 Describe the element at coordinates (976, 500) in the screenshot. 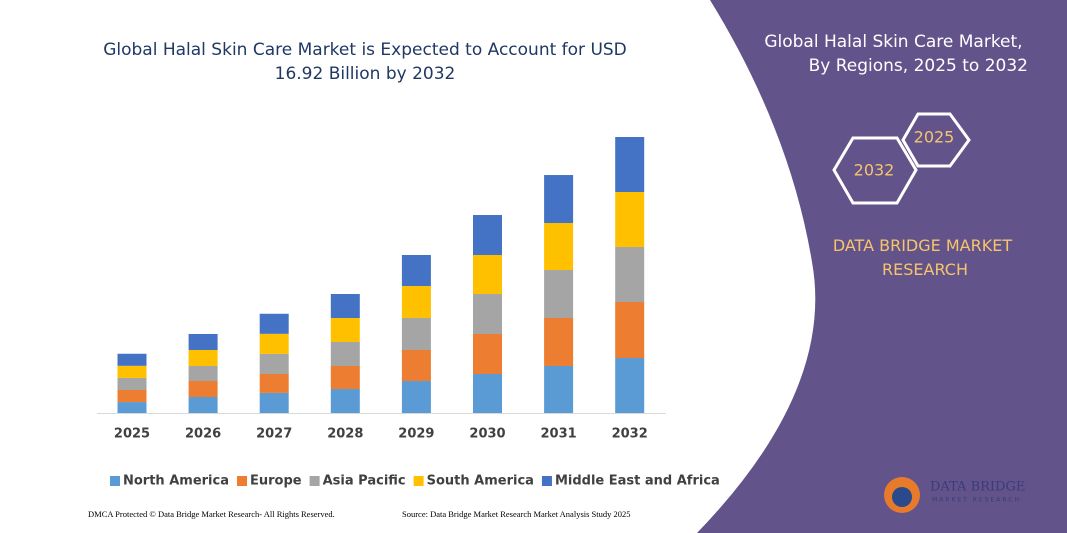

I see `logo-tagline: MARKET RESEARCH` at that location.